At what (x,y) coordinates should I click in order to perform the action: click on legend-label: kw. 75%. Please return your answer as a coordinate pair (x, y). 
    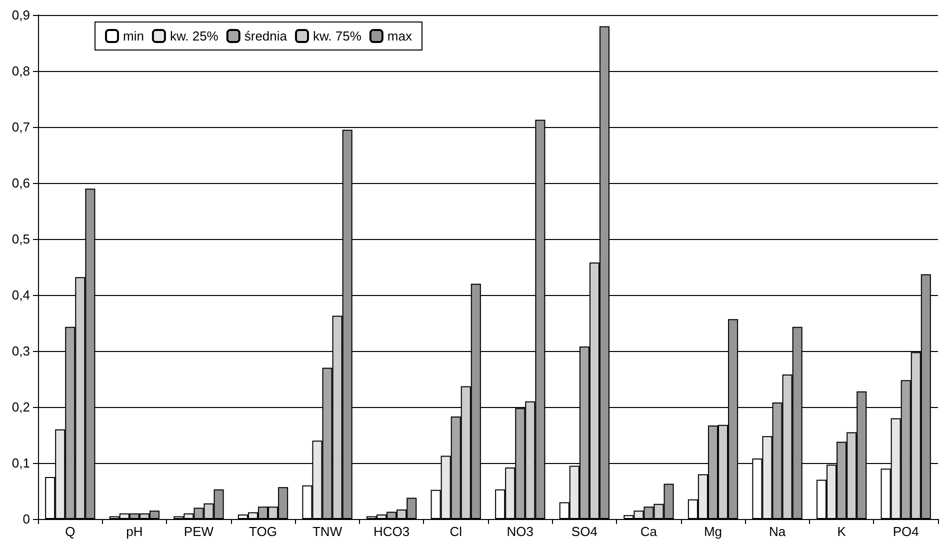
    Looking at the image, I should click on (337, 36).